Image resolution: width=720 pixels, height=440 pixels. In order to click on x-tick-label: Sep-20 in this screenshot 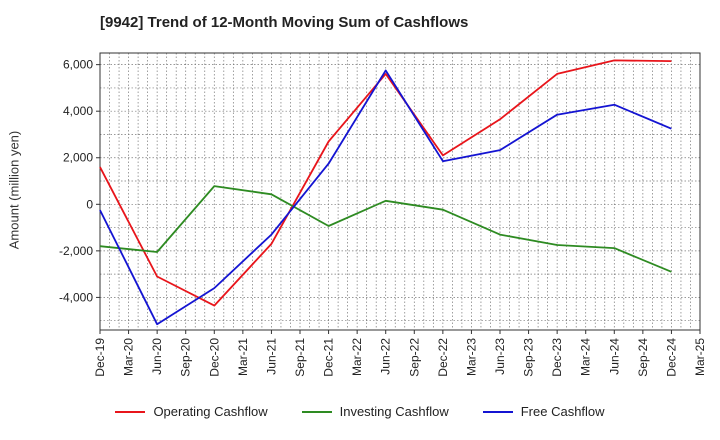, I will do `click(186, 357)`.